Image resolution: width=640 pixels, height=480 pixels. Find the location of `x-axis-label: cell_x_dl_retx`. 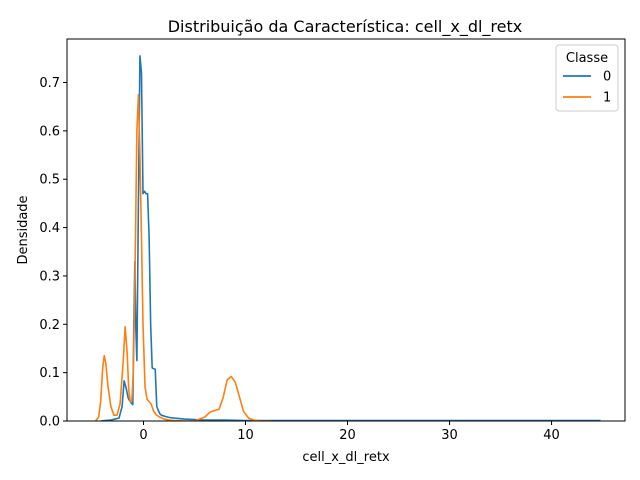

x-axis-label: cell_x_dl_retx is located at coordinates (346, 457).